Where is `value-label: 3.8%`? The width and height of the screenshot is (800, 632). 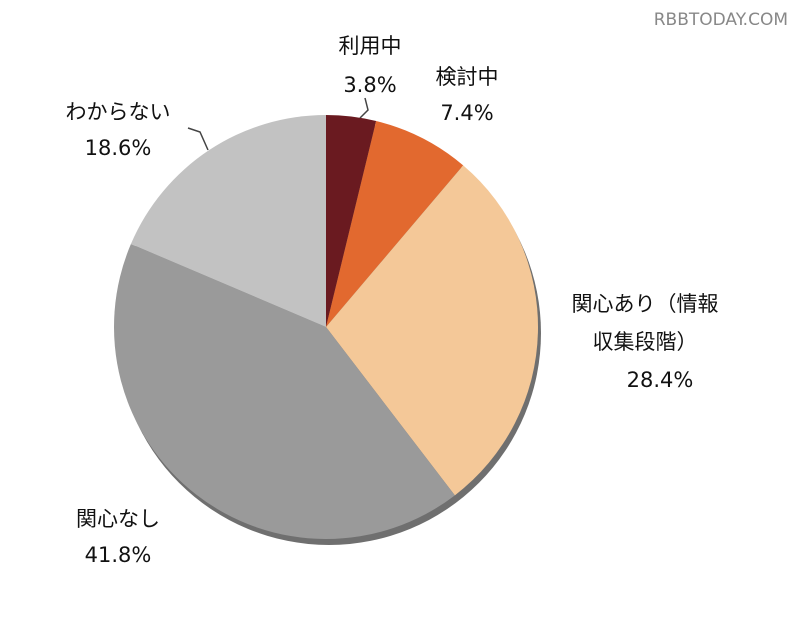
value-label: 3.8% is located at coordinates (369, 85).